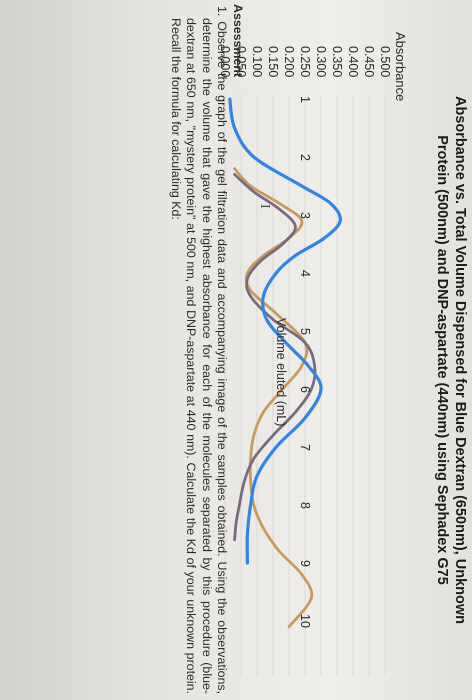 The width and height of the screenshot is (472, 700). Describe the element at coordinates (305, 99) in the screenshot. I see `x-tick-label: 1` at that location.